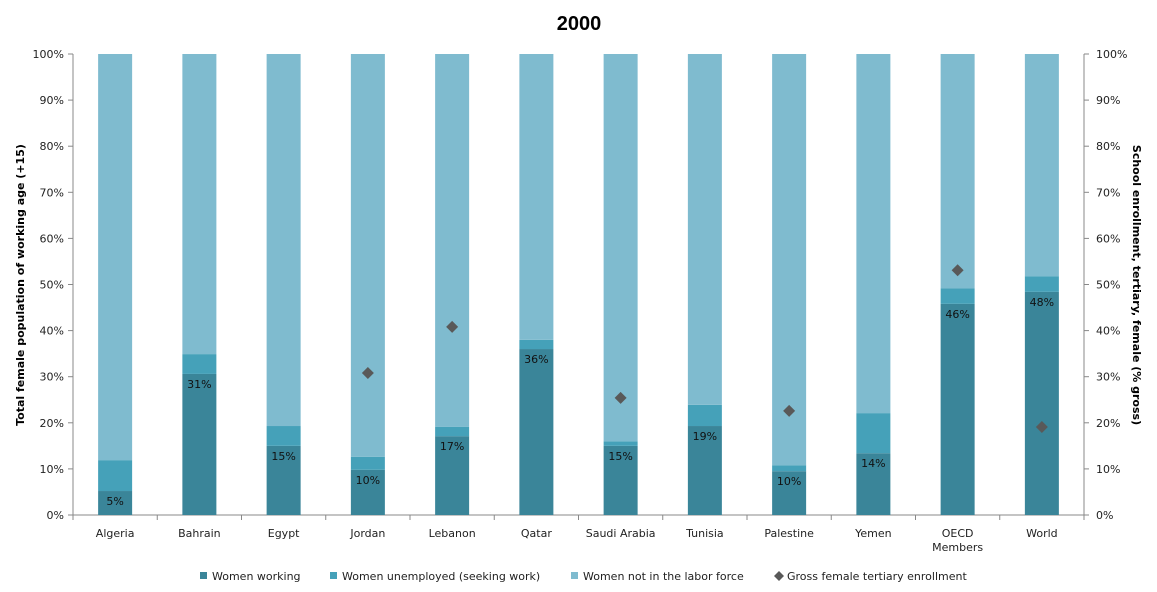 Image resolution: width=1157 pixels, height=592 pixels. I want to click on y2-tick-label: 60%, so click(1108, 238).